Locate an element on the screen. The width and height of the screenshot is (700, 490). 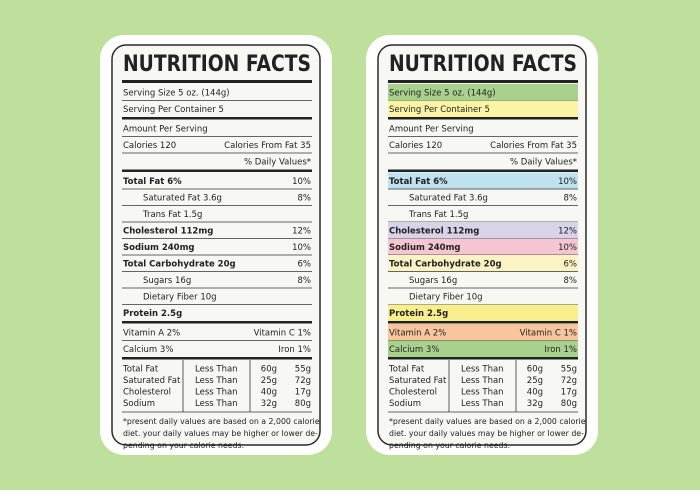
table-cell: Cholesterol is located at coordinates (147, 393).